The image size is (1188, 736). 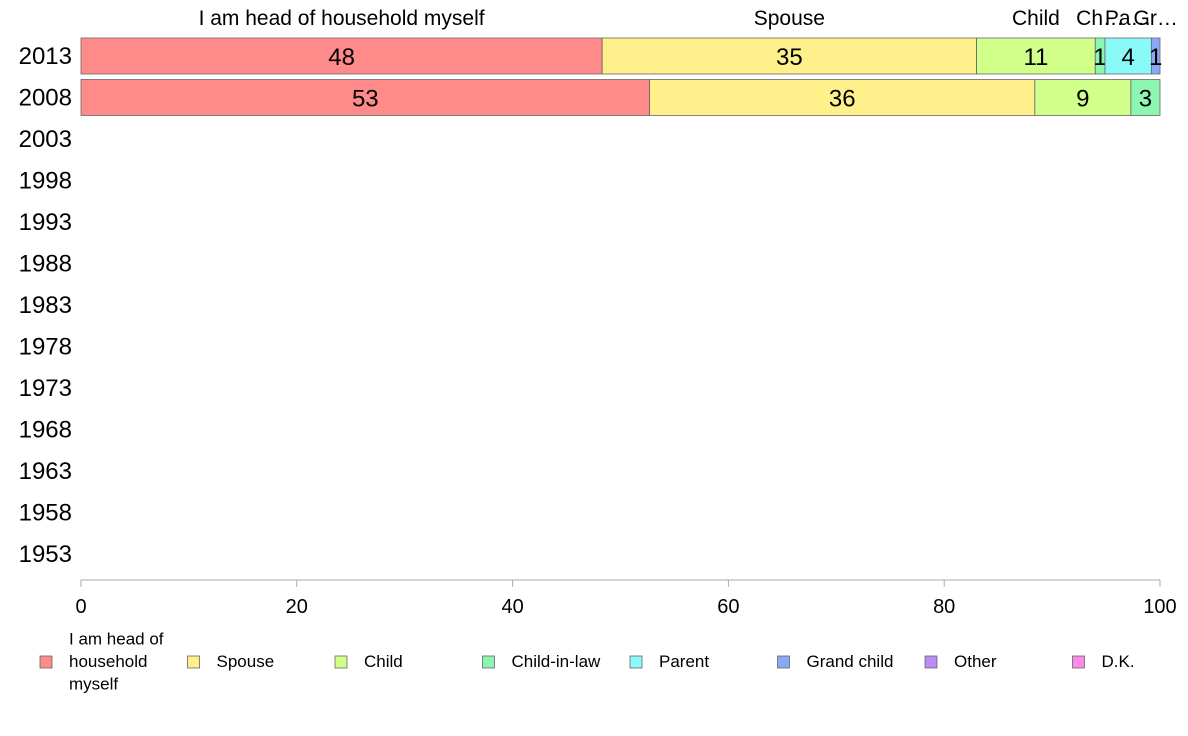 What do you see at coordinates (975, 661) in the screenshot?
I see `legend-label-other: Other` at bounding box center [975, 661].